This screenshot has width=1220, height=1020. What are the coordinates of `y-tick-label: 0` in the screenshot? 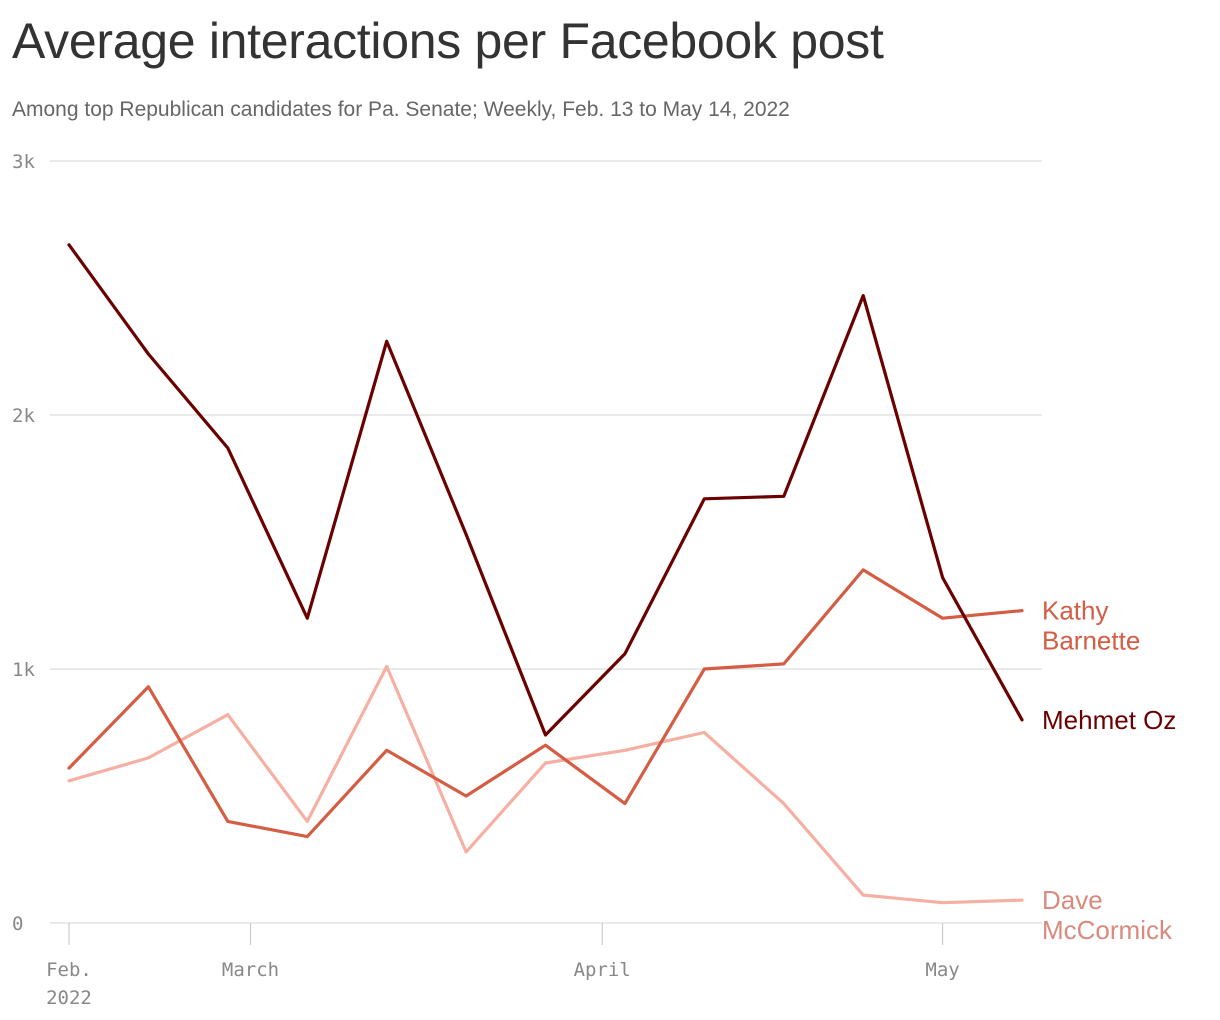 It's located at (17, 924).